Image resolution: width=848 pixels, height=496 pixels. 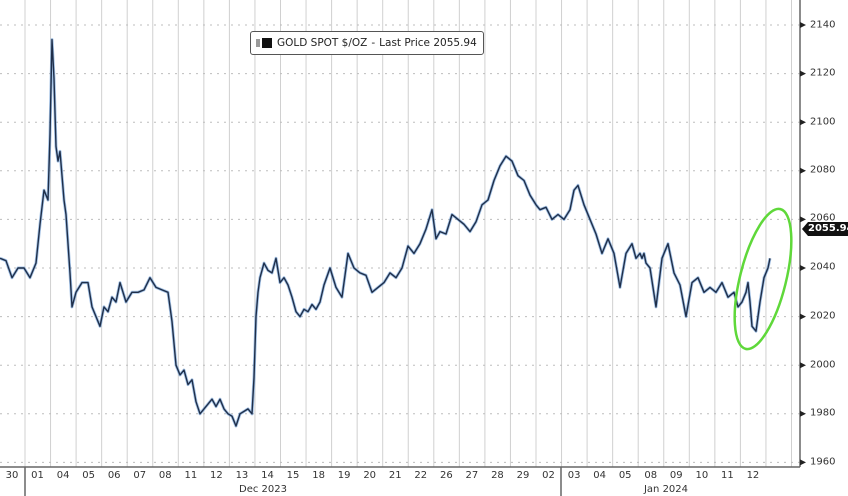 I want to click on y-tick-label: 1960, so click(x=823, y=462).